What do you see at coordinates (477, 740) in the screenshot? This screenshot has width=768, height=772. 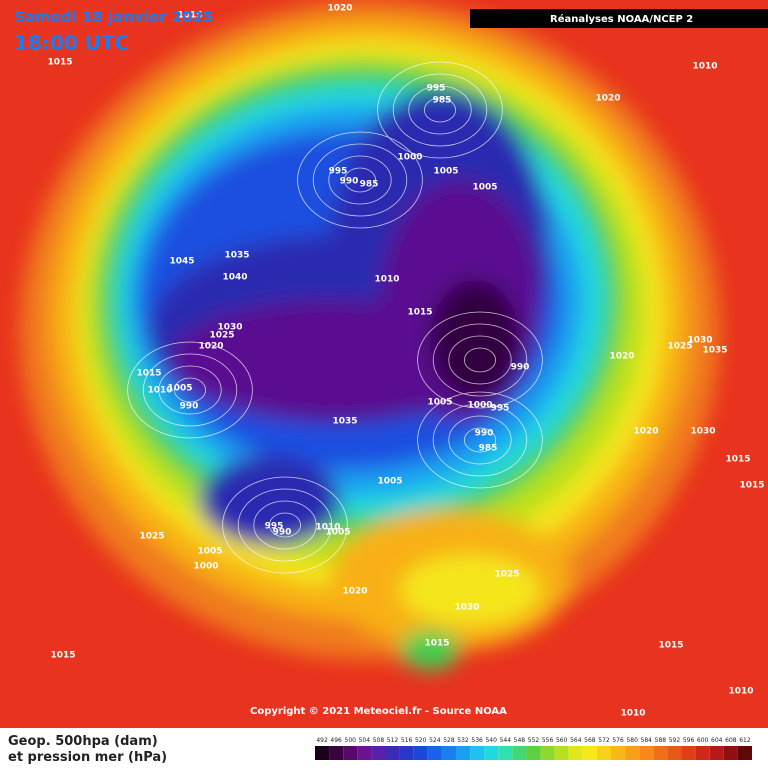 I see `color-scale-label: 536` at bounding box center [477, 740].